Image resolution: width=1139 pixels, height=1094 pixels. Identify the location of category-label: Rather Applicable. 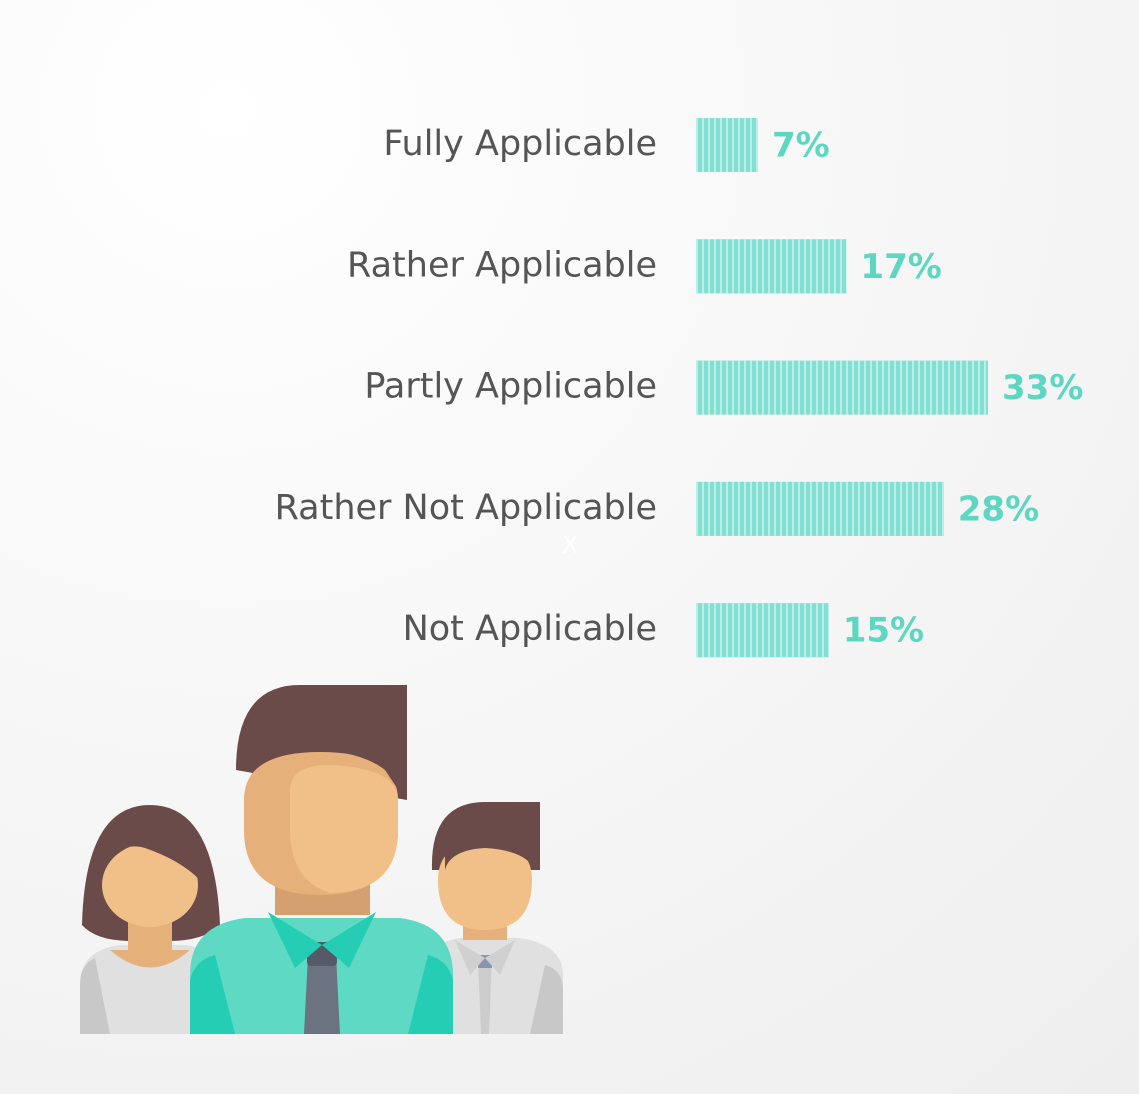
(502, 265).